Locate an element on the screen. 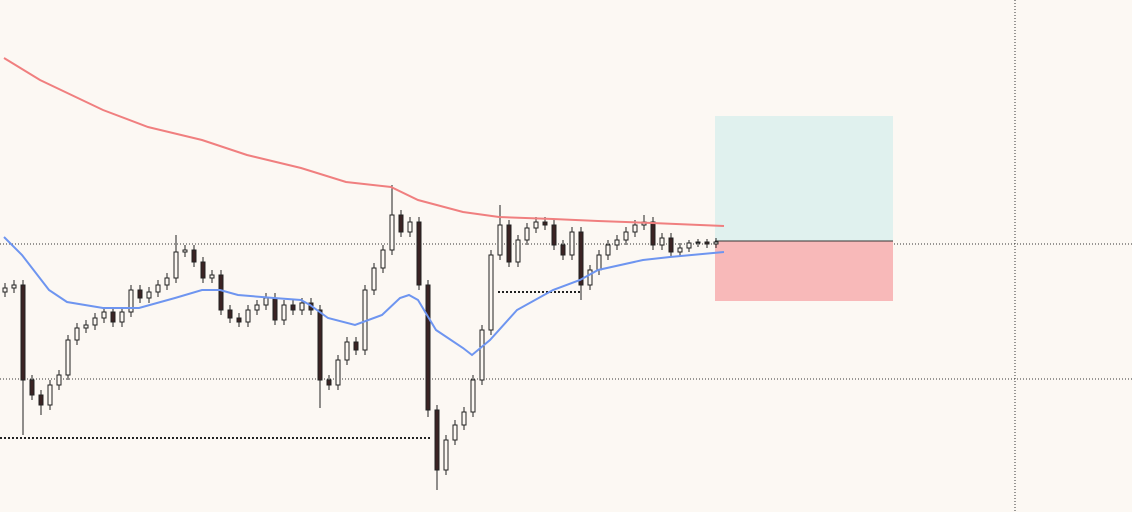  loss-zone is located at coordinates (804, 271).